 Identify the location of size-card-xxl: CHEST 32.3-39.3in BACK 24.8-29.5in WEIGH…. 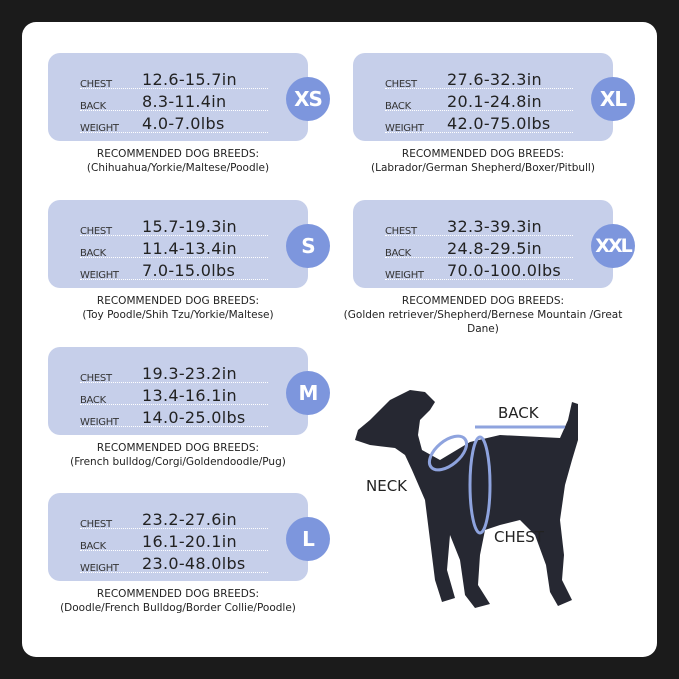
(494, 244).